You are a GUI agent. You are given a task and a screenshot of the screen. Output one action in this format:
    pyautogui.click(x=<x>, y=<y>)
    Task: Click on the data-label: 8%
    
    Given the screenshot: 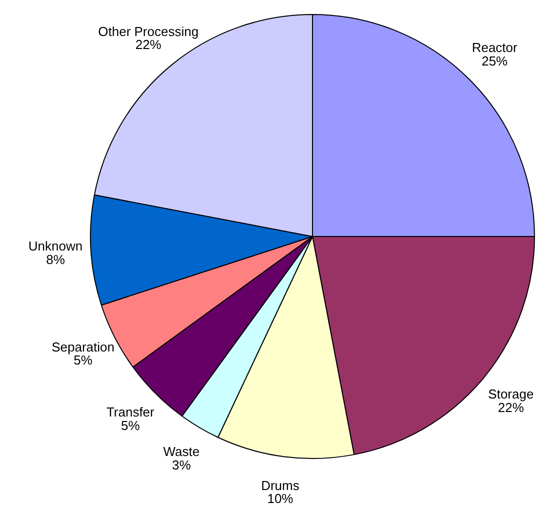 What is the action you would take?
    pyautogui.click(x=56, y=259)
    